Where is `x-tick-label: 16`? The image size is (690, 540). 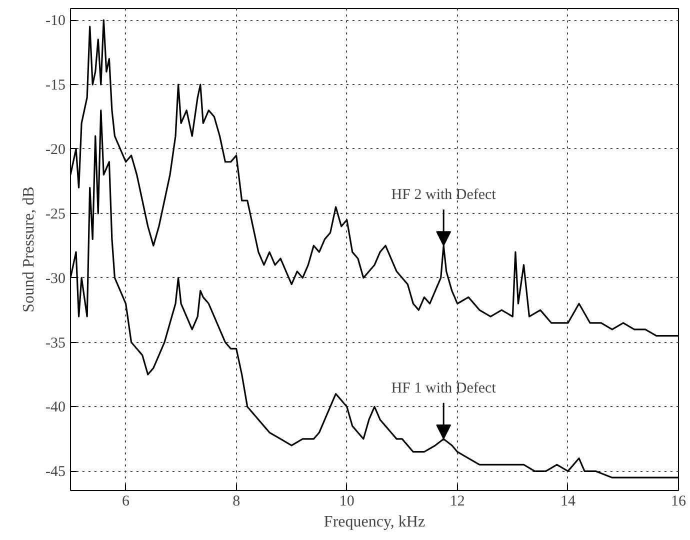 x-tick-label: 16 is located at coordinates (678, 502).